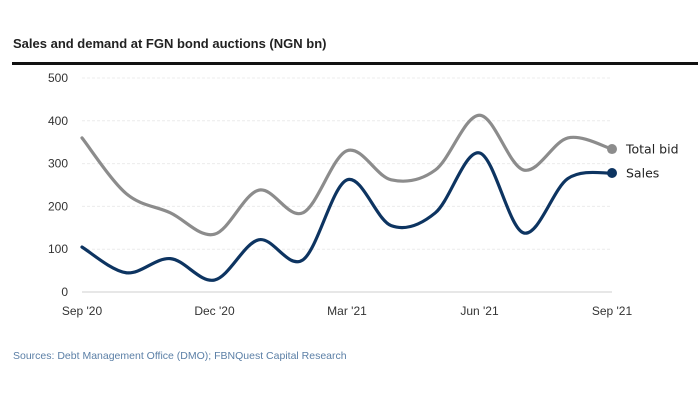  Describe the element at coordinates (612, 311) in the screenshot. I see `x-tick-label: Sep '21` at that location.